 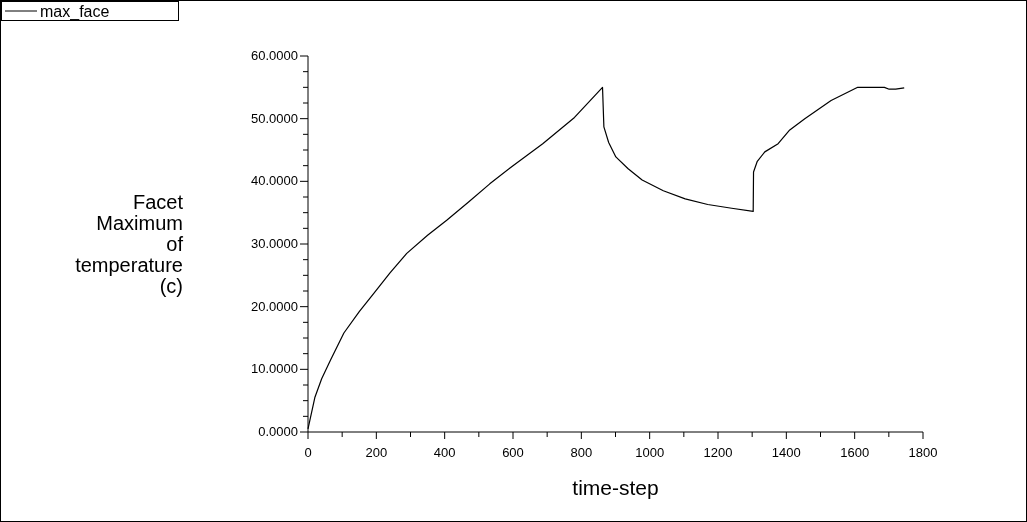 I want to click on y-tick-label: 60.0000, so click(x=274, y=55).